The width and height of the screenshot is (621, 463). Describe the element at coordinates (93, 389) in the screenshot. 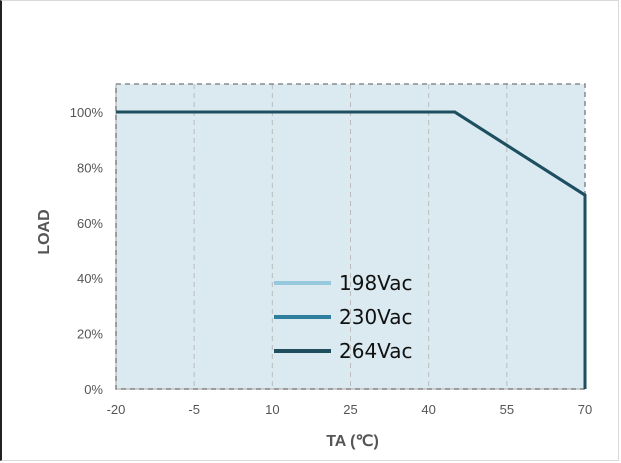

I see `y-tick-label: 0%` at that location.